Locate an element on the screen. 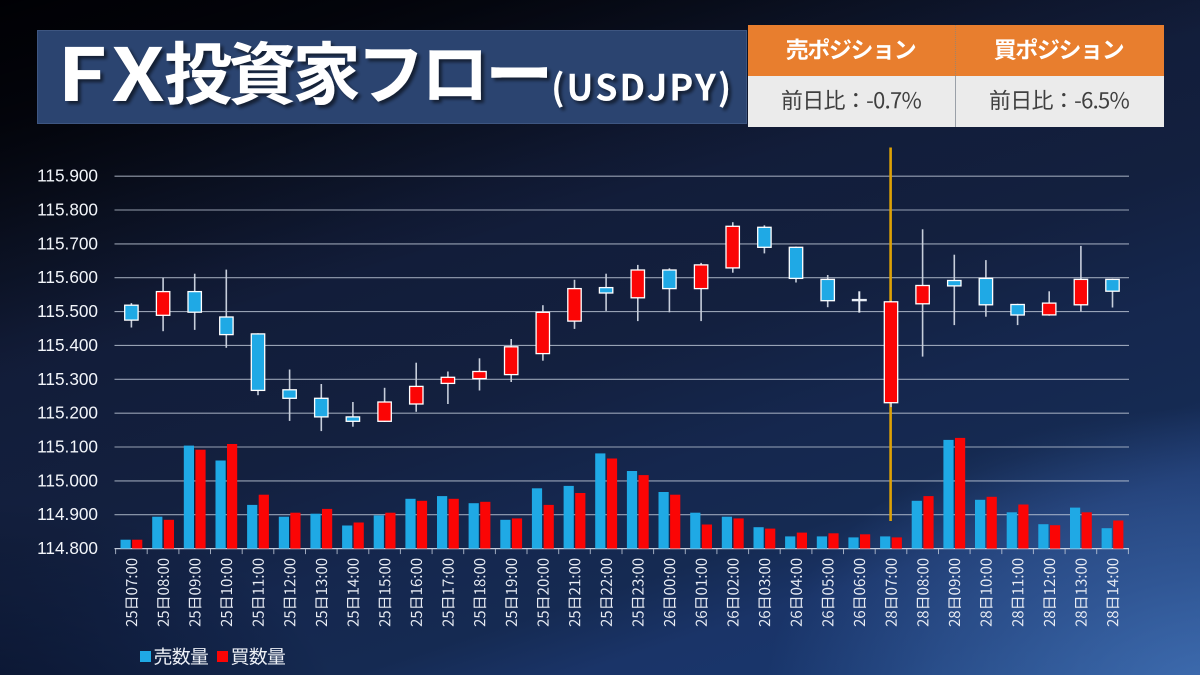 The image size is (1200, 675). svg-text: 115.600 is located at coordinates (67, 277).